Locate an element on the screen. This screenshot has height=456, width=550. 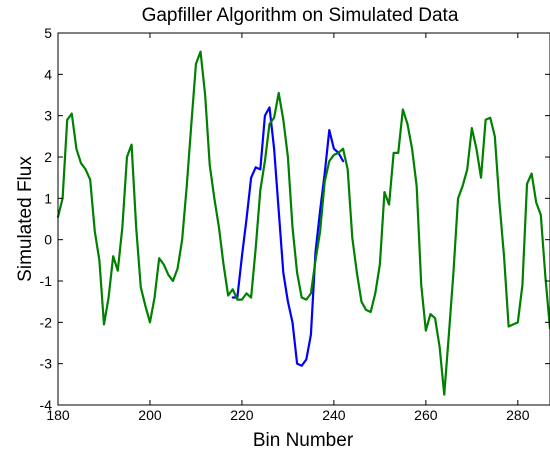
y-tick-label: -2 is located at coordinates (46, 322).